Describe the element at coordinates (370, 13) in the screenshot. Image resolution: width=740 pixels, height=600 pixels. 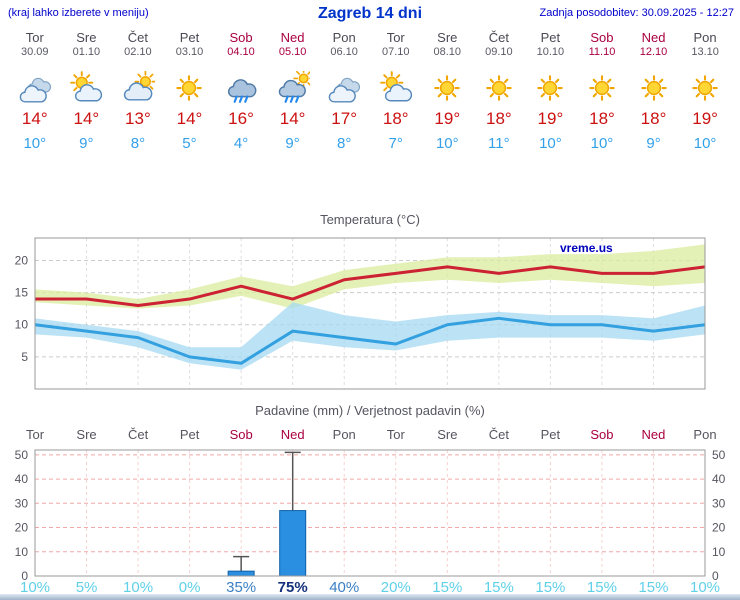
I see `page-title: Zagreb 14 dni` at that location.